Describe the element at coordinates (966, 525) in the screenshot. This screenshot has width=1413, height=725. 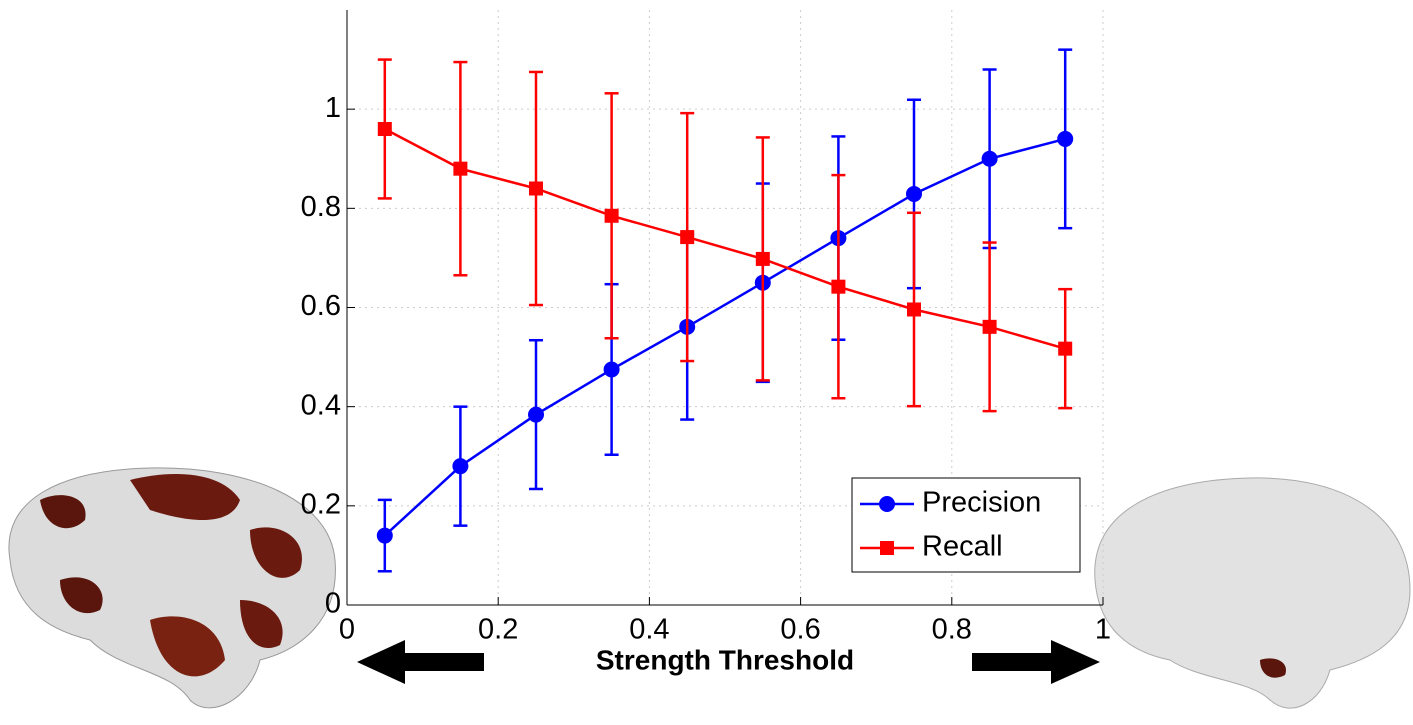
I see `legend-box` at that location.